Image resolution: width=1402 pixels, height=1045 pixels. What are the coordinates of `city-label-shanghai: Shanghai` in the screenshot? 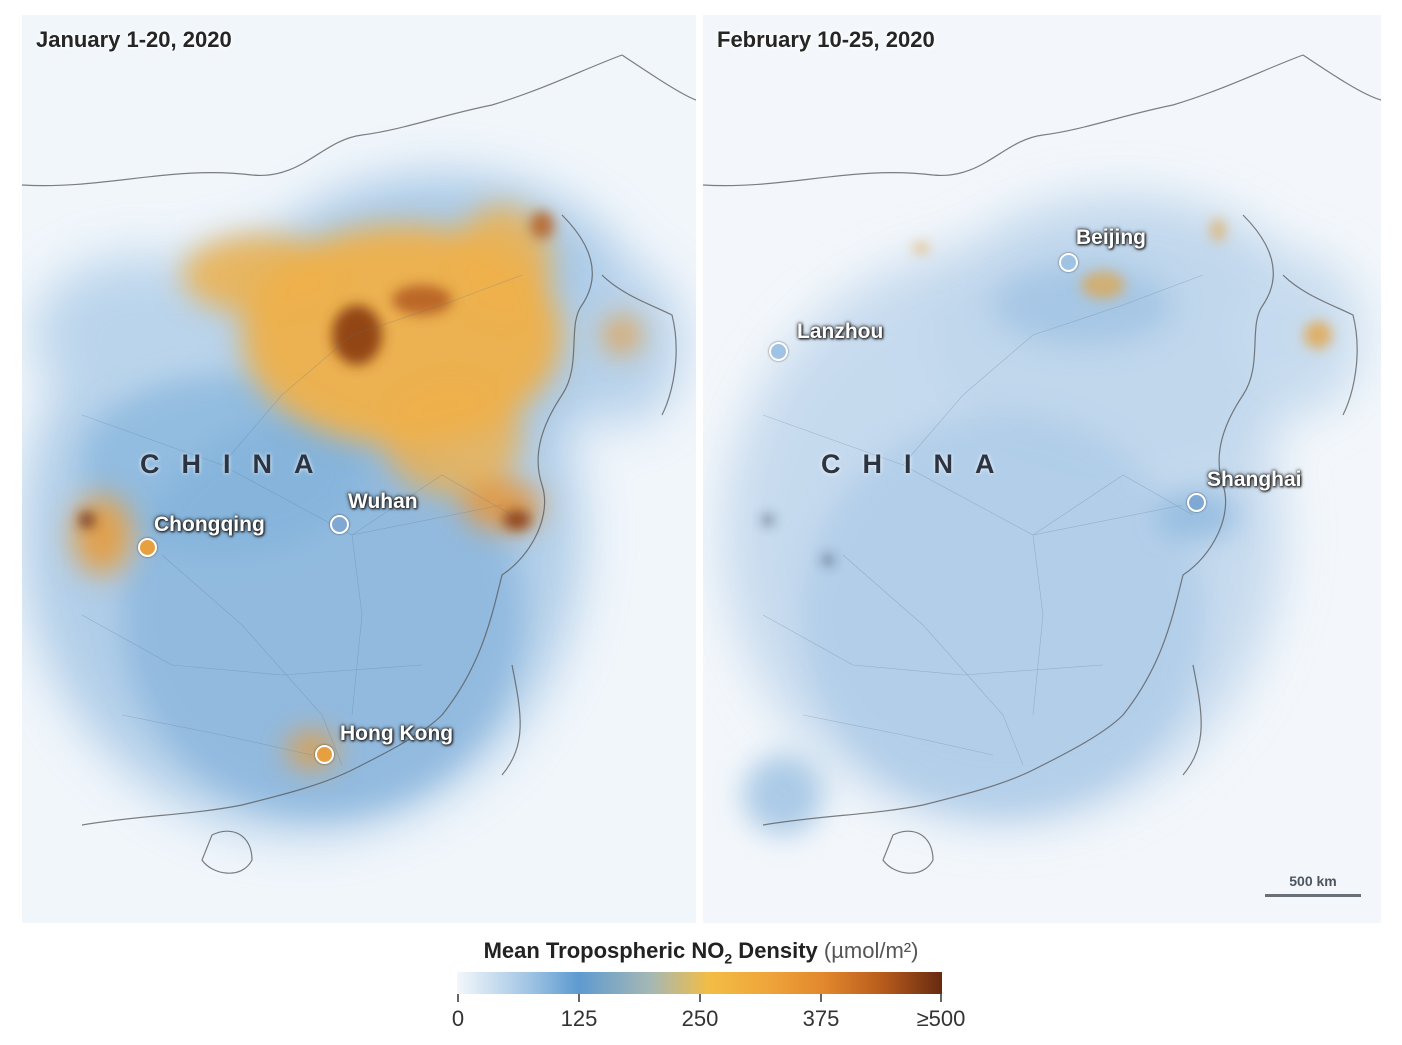 It's located at (1254, 479).